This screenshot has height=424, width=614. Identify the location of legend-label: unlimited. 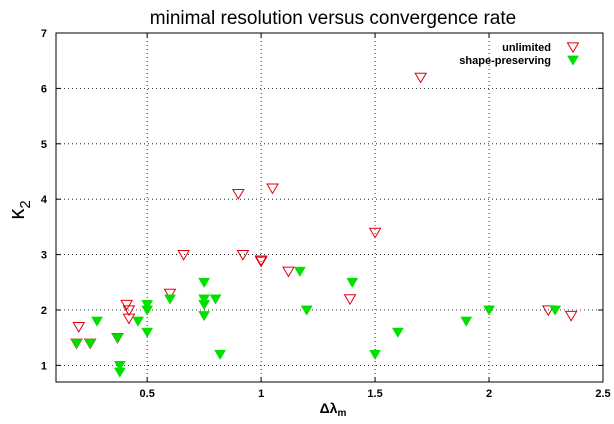
(526, 48).